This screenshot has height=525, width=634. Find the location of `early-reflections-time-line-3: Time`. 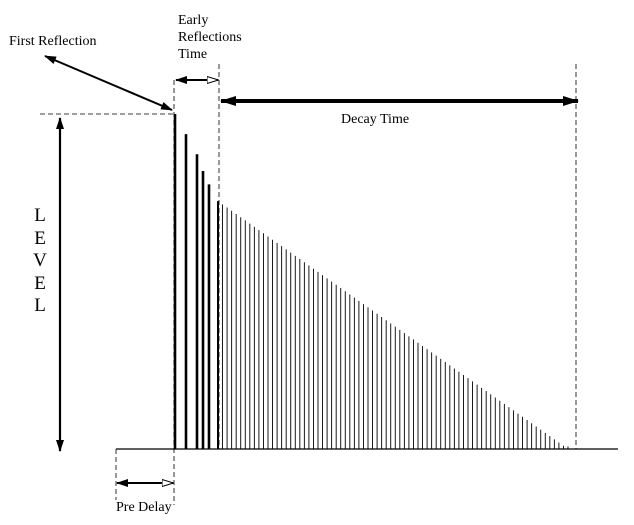

early-reflections-time-line-3: Time is located at coordinates (193, 54).